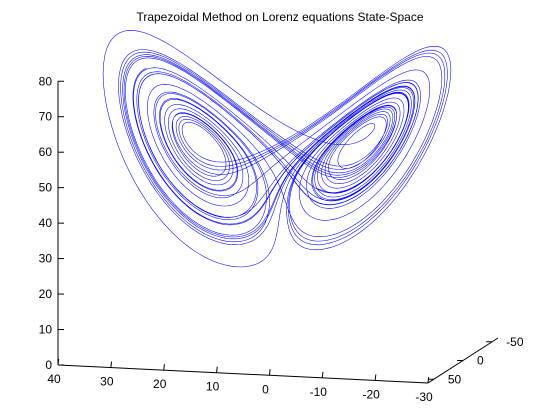 This screenshot has width=560, height=420. I want to click on x-tick-label: -10, so click(319, 392).